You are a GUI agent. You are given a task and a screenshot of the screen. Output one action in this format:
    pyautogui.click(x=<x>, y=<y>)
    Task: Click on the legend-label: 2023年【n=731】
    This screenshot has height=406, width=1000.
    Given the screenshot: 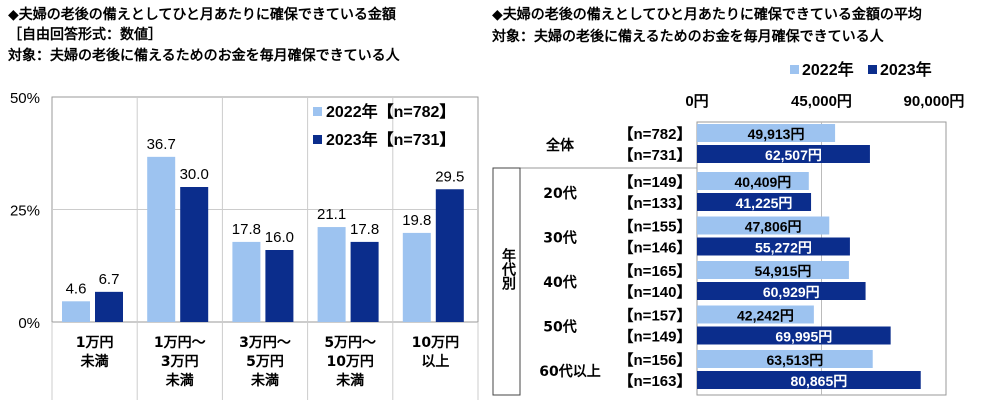 What is the action you would take?
    pyautogui.click(x=390, y=139)
    